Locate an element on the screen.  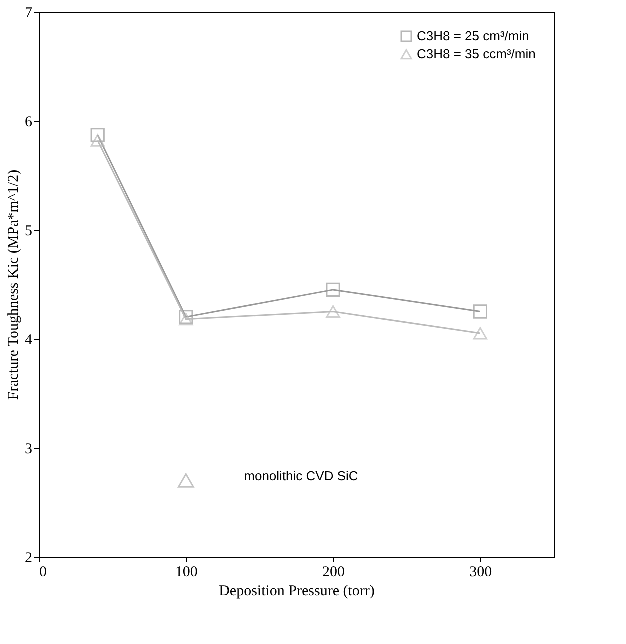
y-tick-label: 3 is located at coordinates (28, 450).